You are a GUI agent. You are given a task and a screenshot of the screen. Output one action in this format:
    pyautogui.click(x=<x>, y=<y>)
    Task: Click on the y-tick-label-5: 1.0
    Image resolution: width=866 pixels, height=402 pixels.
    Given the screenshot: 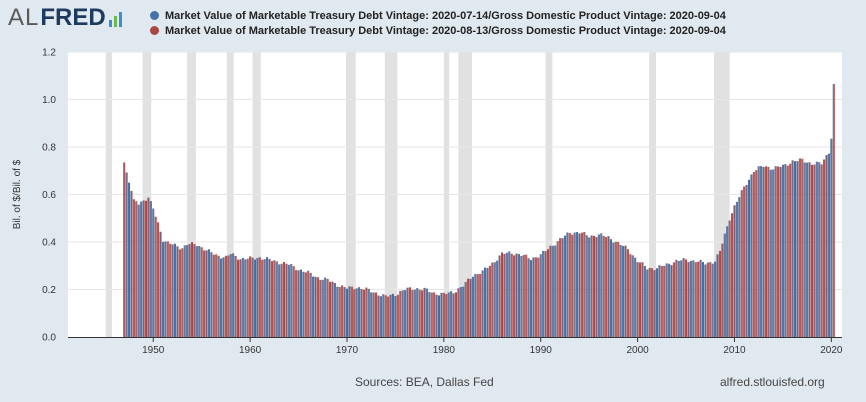 What is the action you would take?
    pyautogui.click(x=49, y=100)
    